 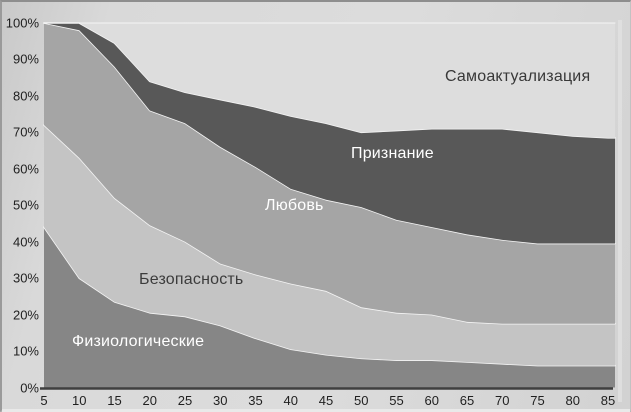 I want to click on x-tick-label: 55, so click(x=396, y=400).